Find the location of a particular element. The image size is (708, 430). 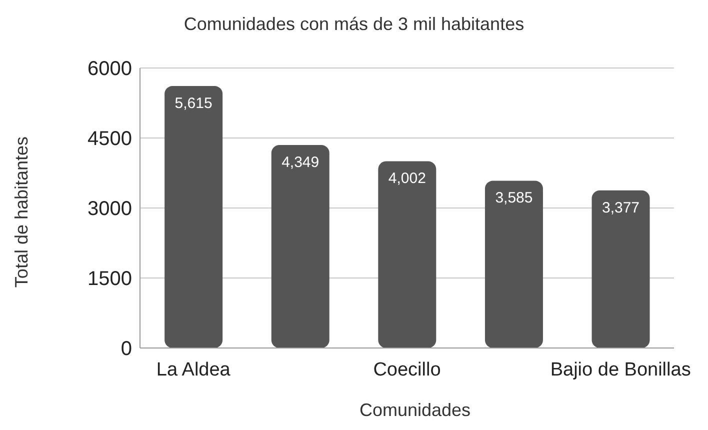

x-tick-label: Coecillo is located at coordinates (407, 369).